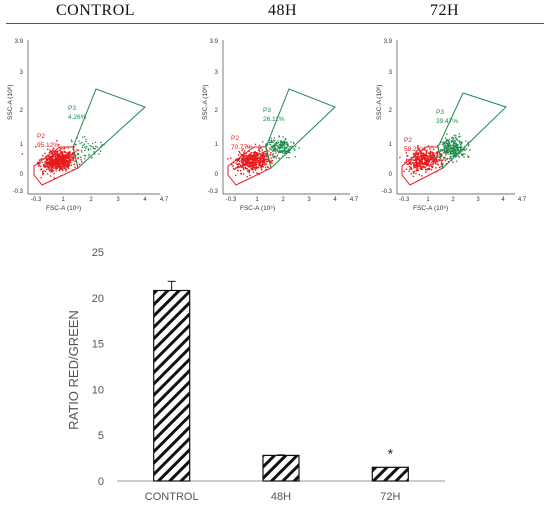 Image resolution: width=550 pixels, height=508 pixels. What do you see at coordinates (391, 73) in the screenshot?
I see `y-tick-label: 3` at bounding box center [391, 73].